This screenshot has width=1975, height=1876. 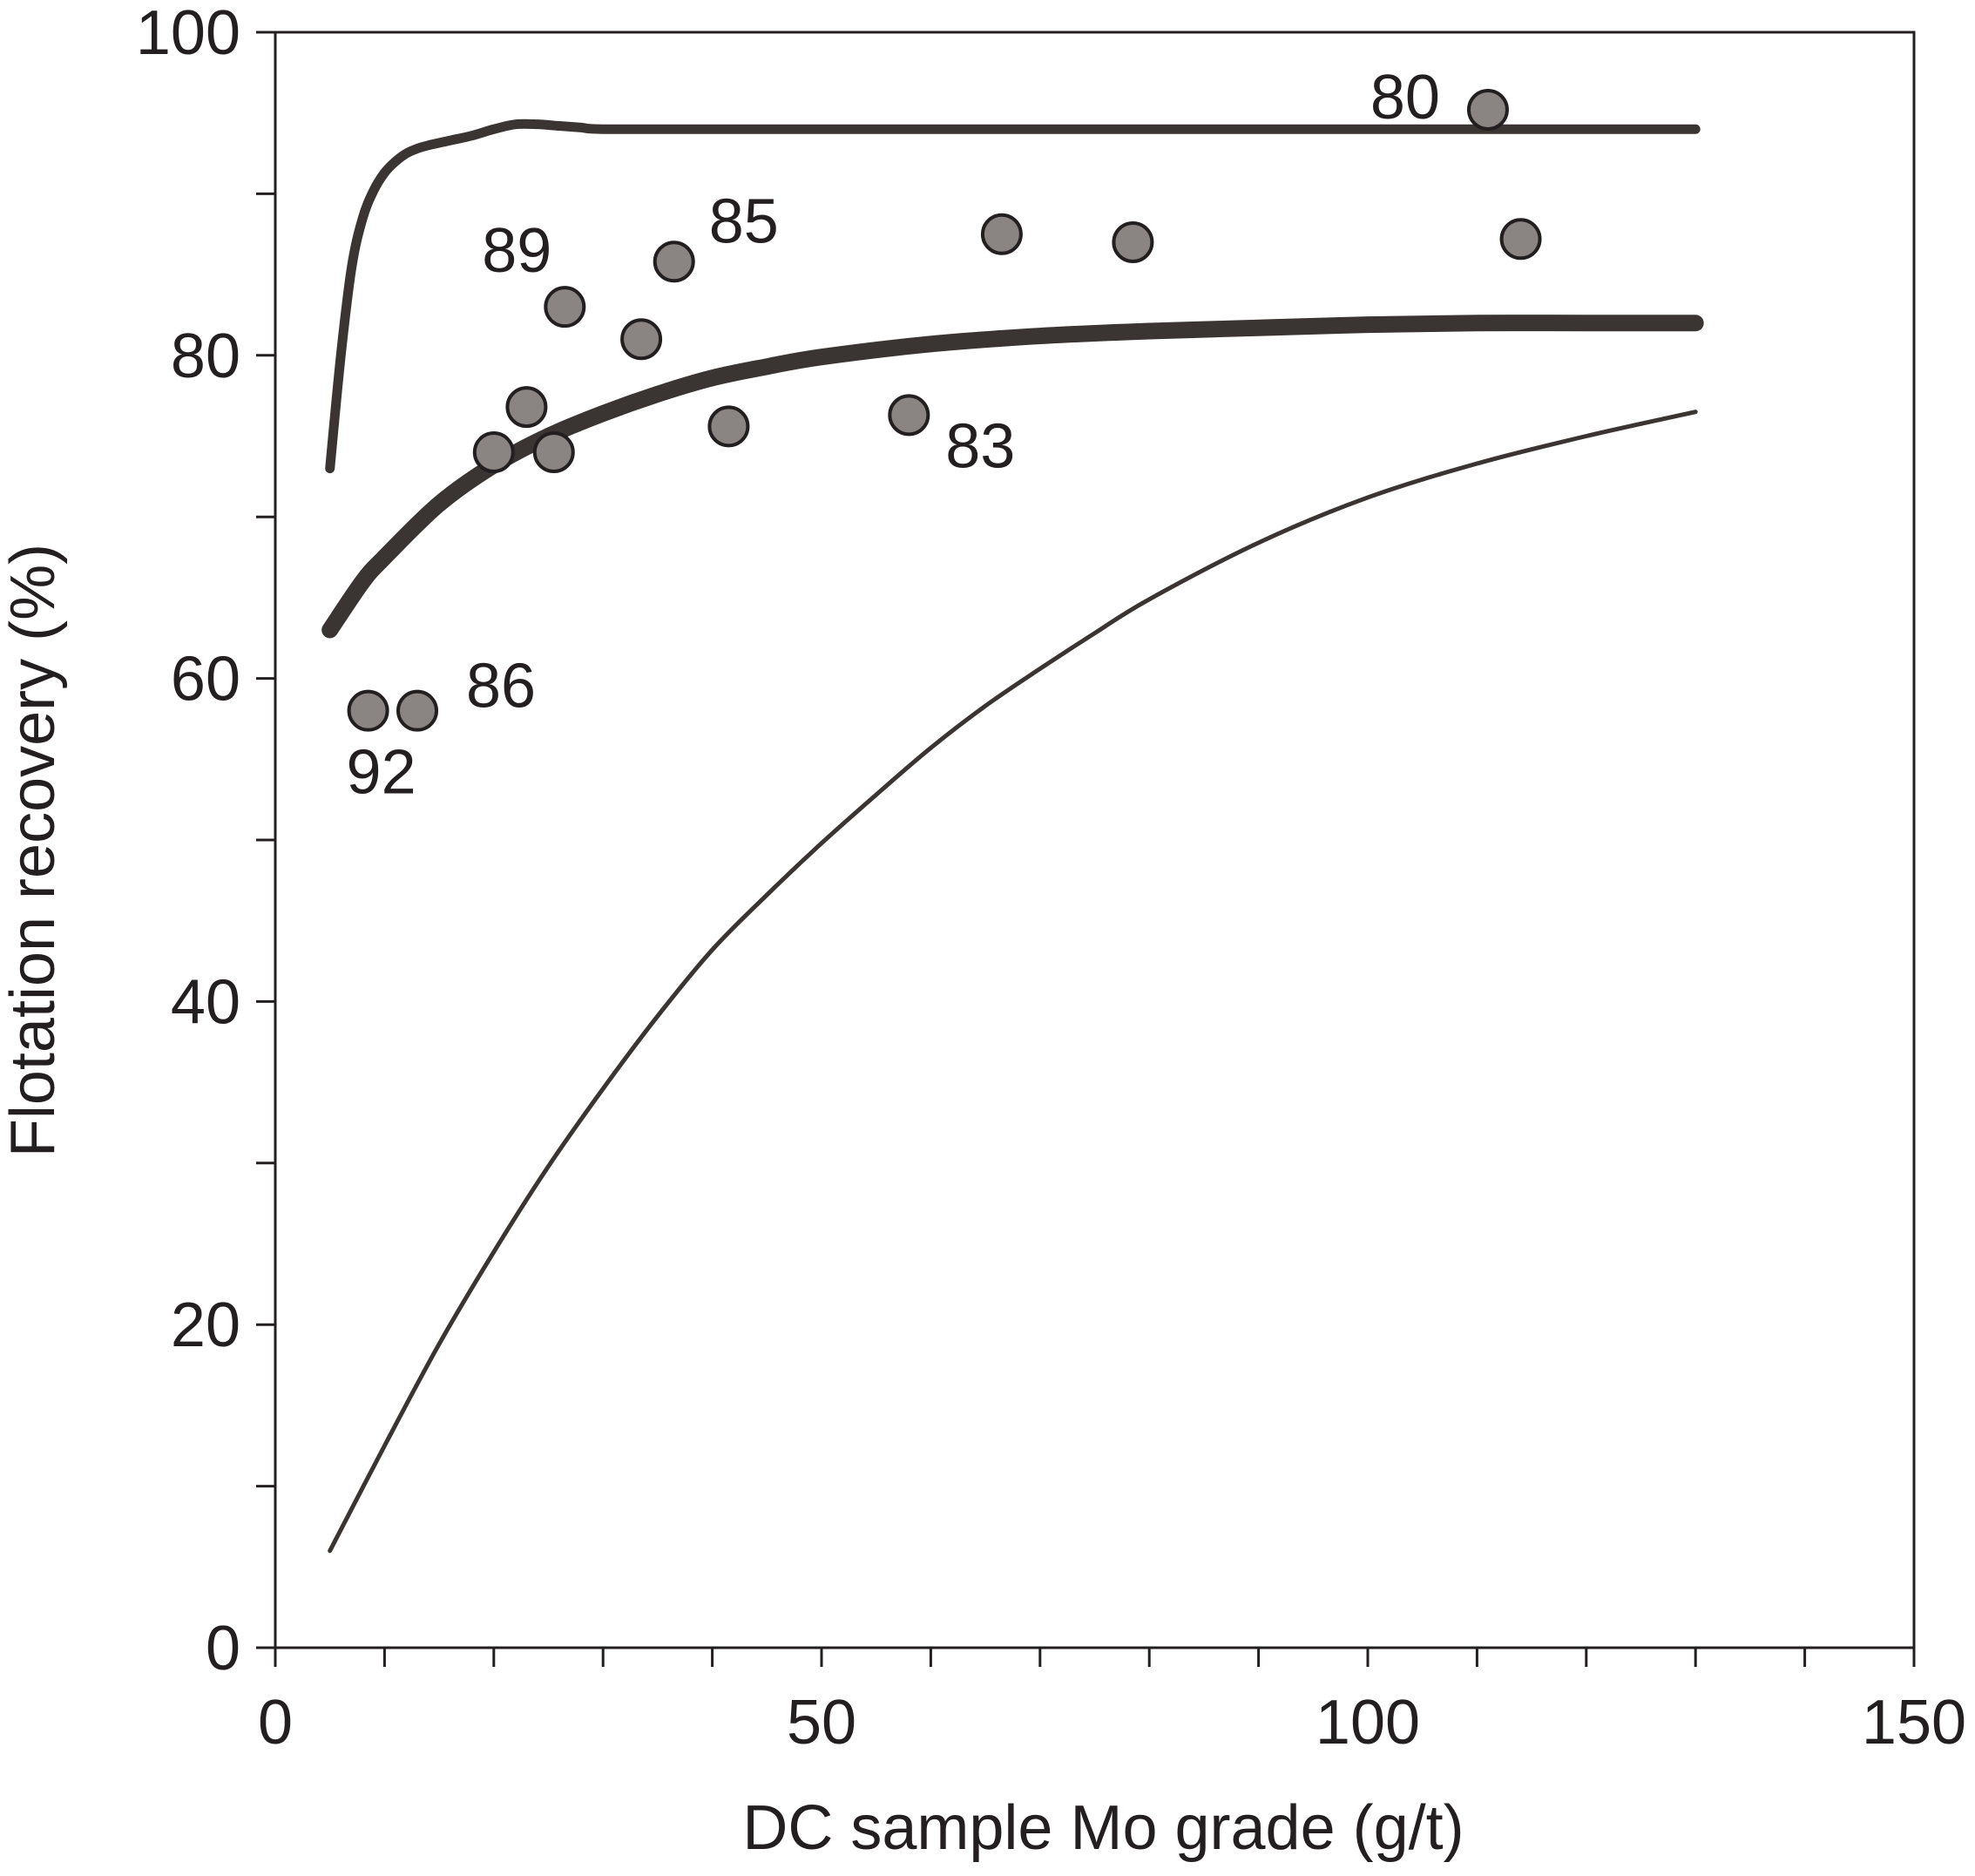 What do you see at coordinates (206, 680) in the screenshot?
I see `y-tick-label: 60` at bounding box center [206, 680].